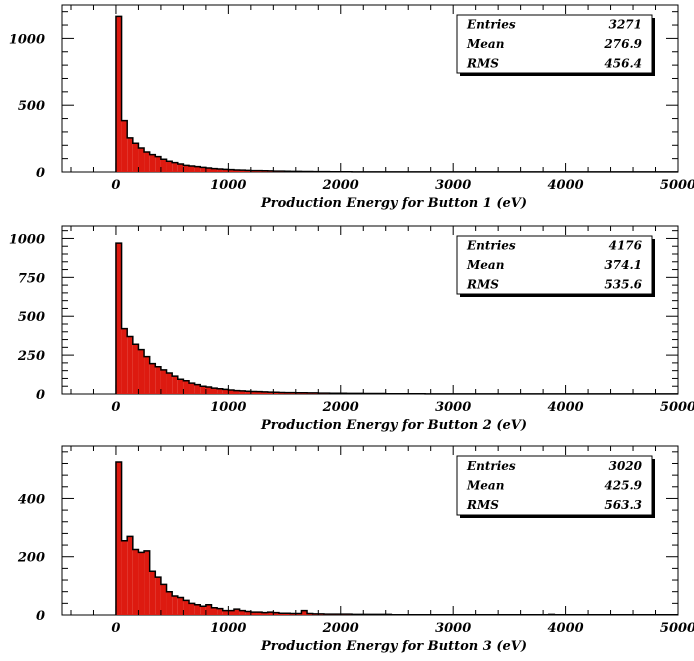 The height and width of the screenshot is (661, 694). What do you see at coordinates (393, 646) in the screenshot?
I see `x-axis-title: Production Energy for Button 3 (eV)` at bounding box center [393, 646].